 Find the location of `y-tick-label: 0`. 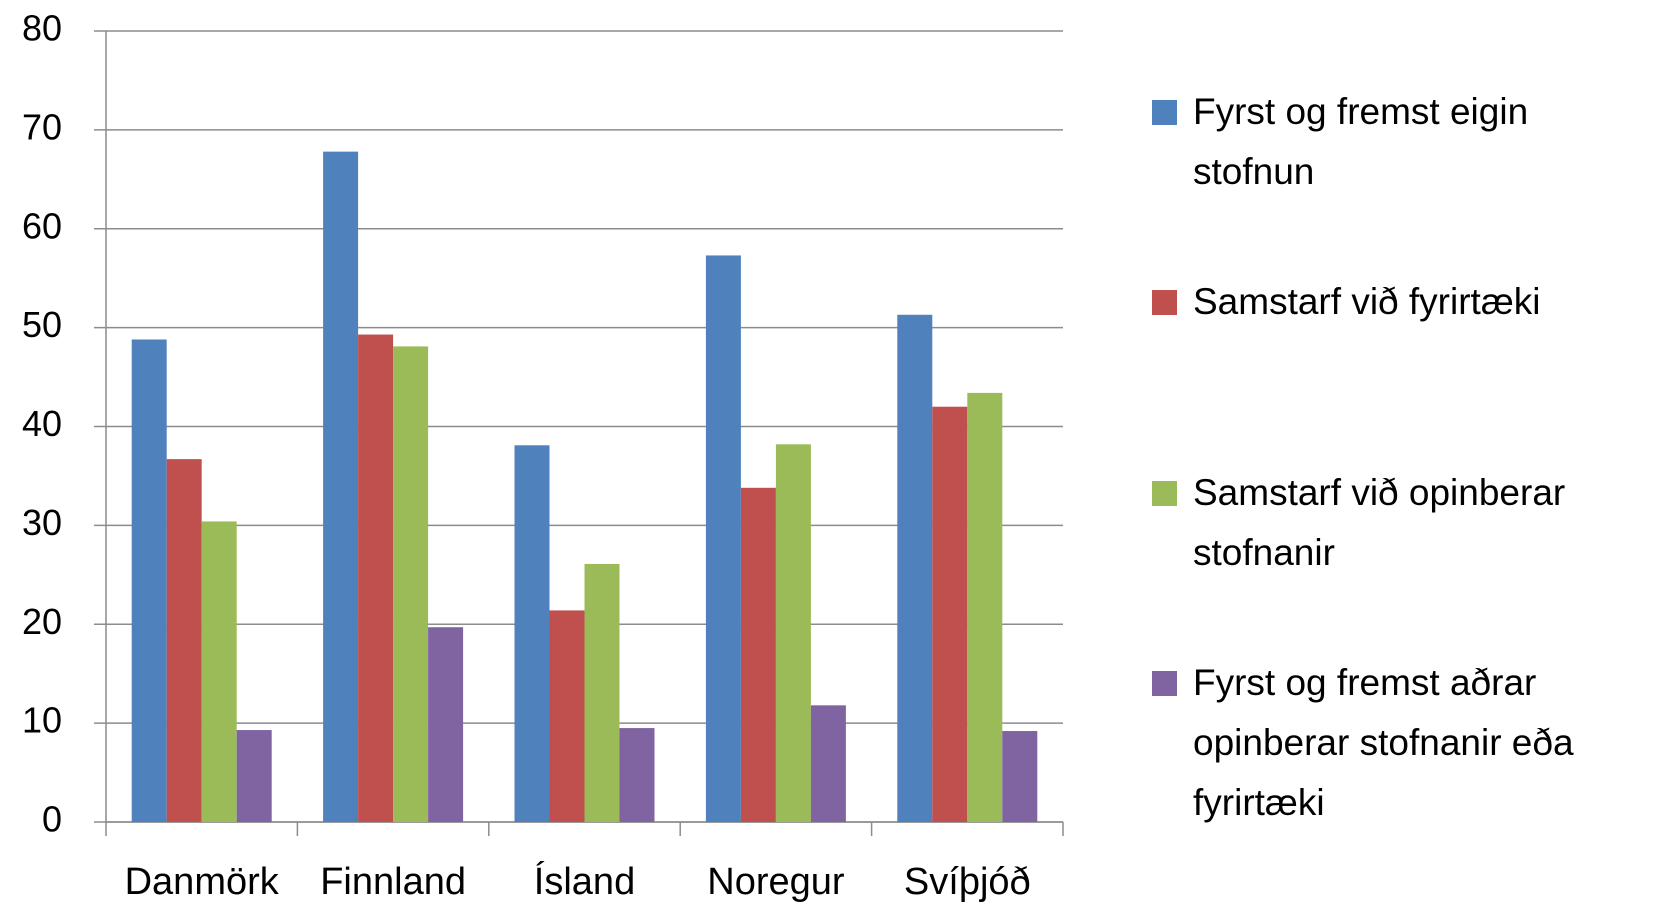

y-tick-label: 0 is located at coordinates (52, 819).